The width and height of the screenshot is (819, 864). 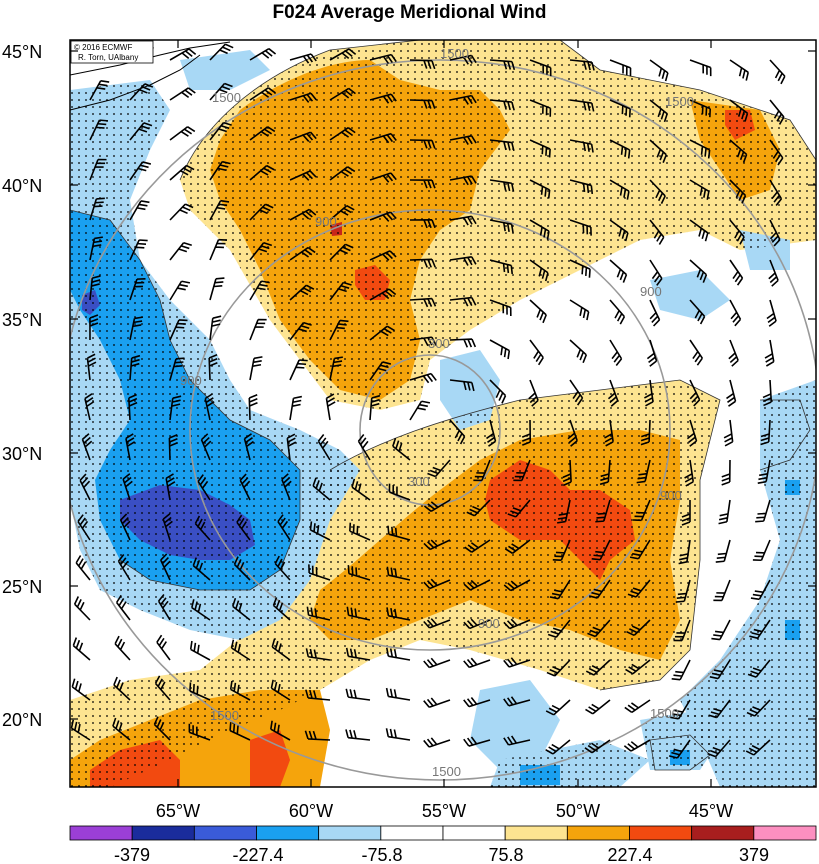 What do you see at coordinates (409, 12) in the screenshot?
I see `page-title: F024 Average Meridional Wind` at bounding box center [409, 12].